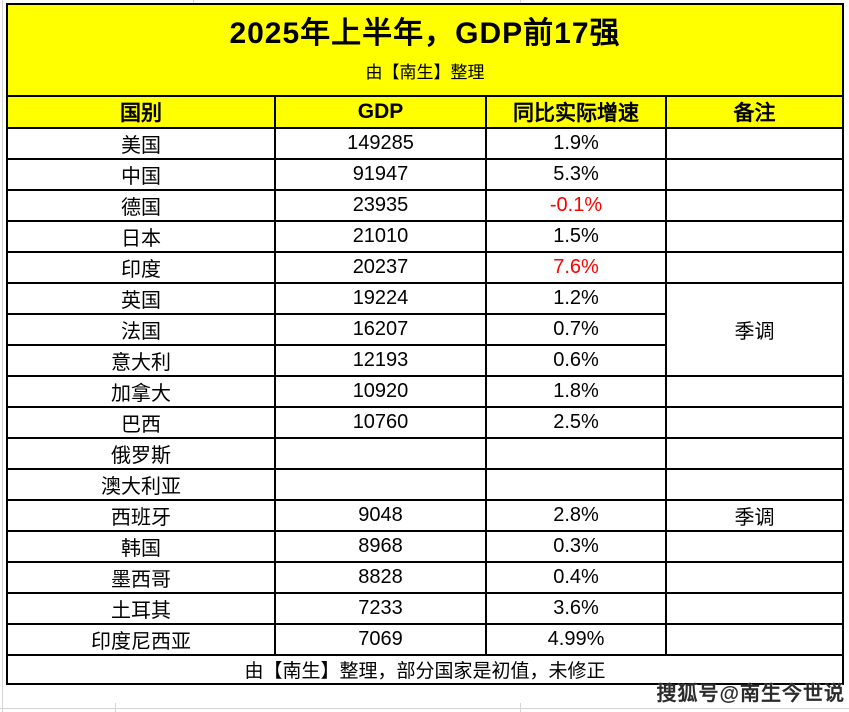  Describe the element at coordinates (141, 267) in the screenshot. I see `cell-country: 印度` at that location.